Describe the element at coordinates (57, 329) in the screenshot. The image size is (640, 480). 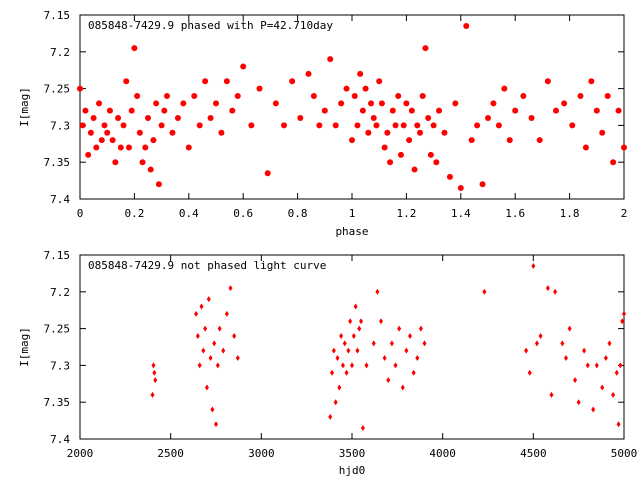
I see `y-tick-label: 7.25` at that location.